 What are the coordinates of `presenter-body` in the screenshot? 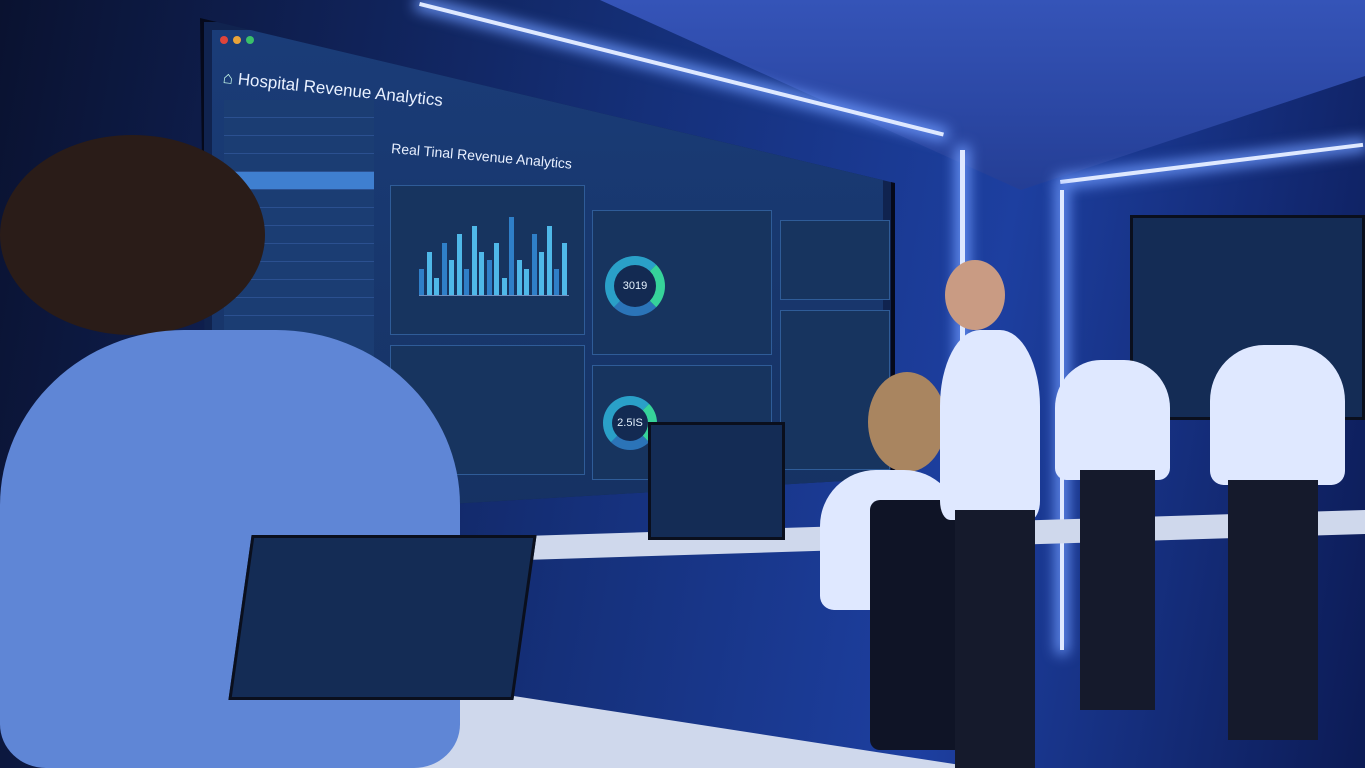 It's located at (990, 425).